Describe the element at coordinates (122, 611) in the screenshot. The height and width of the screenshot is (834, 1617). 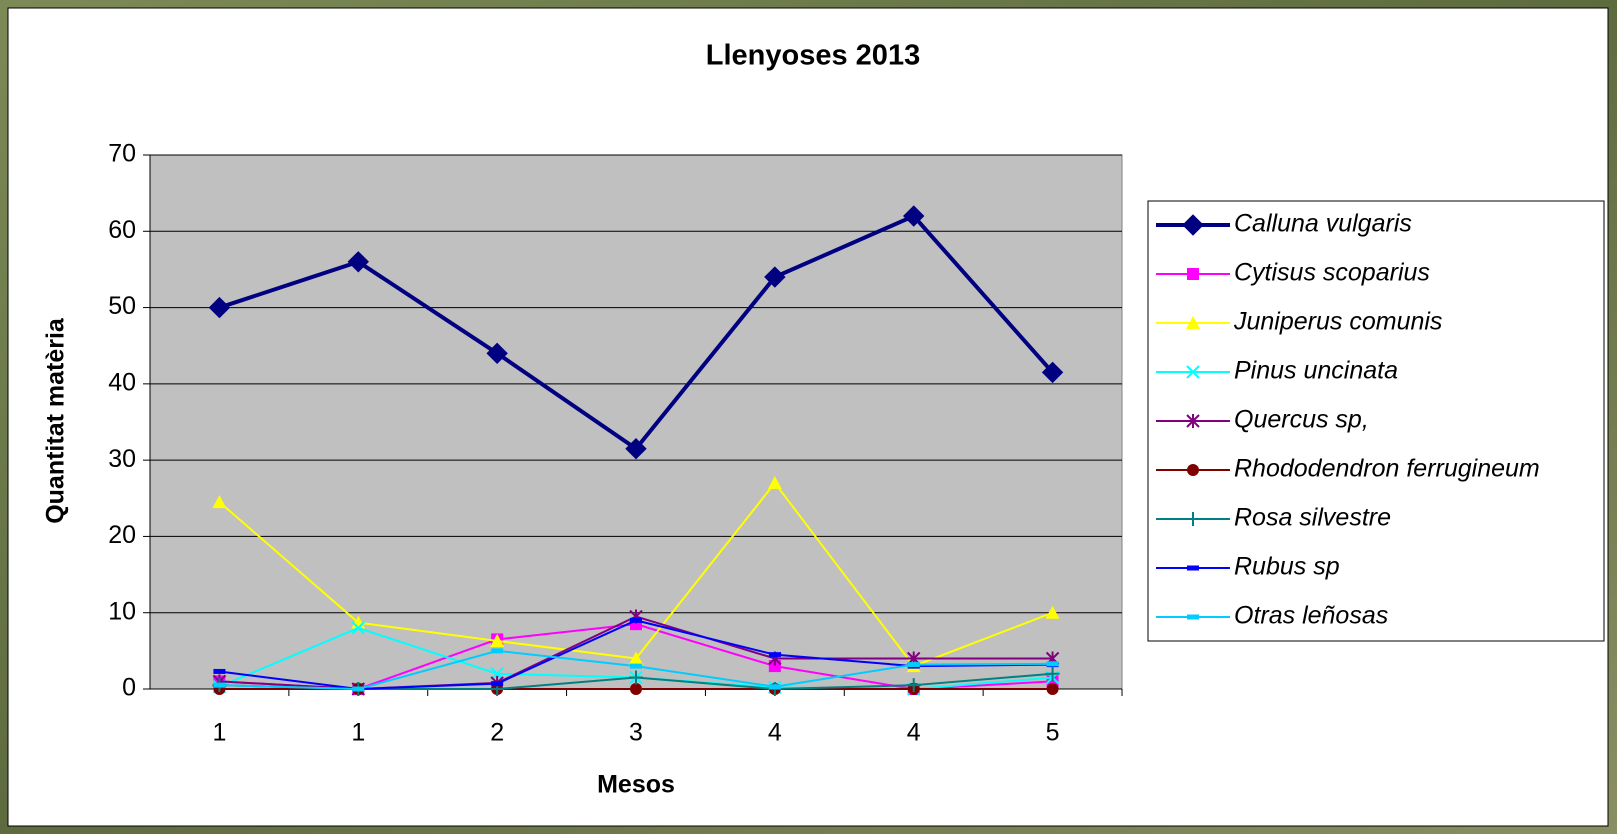
I see `y-tick-label: 10` at that location.